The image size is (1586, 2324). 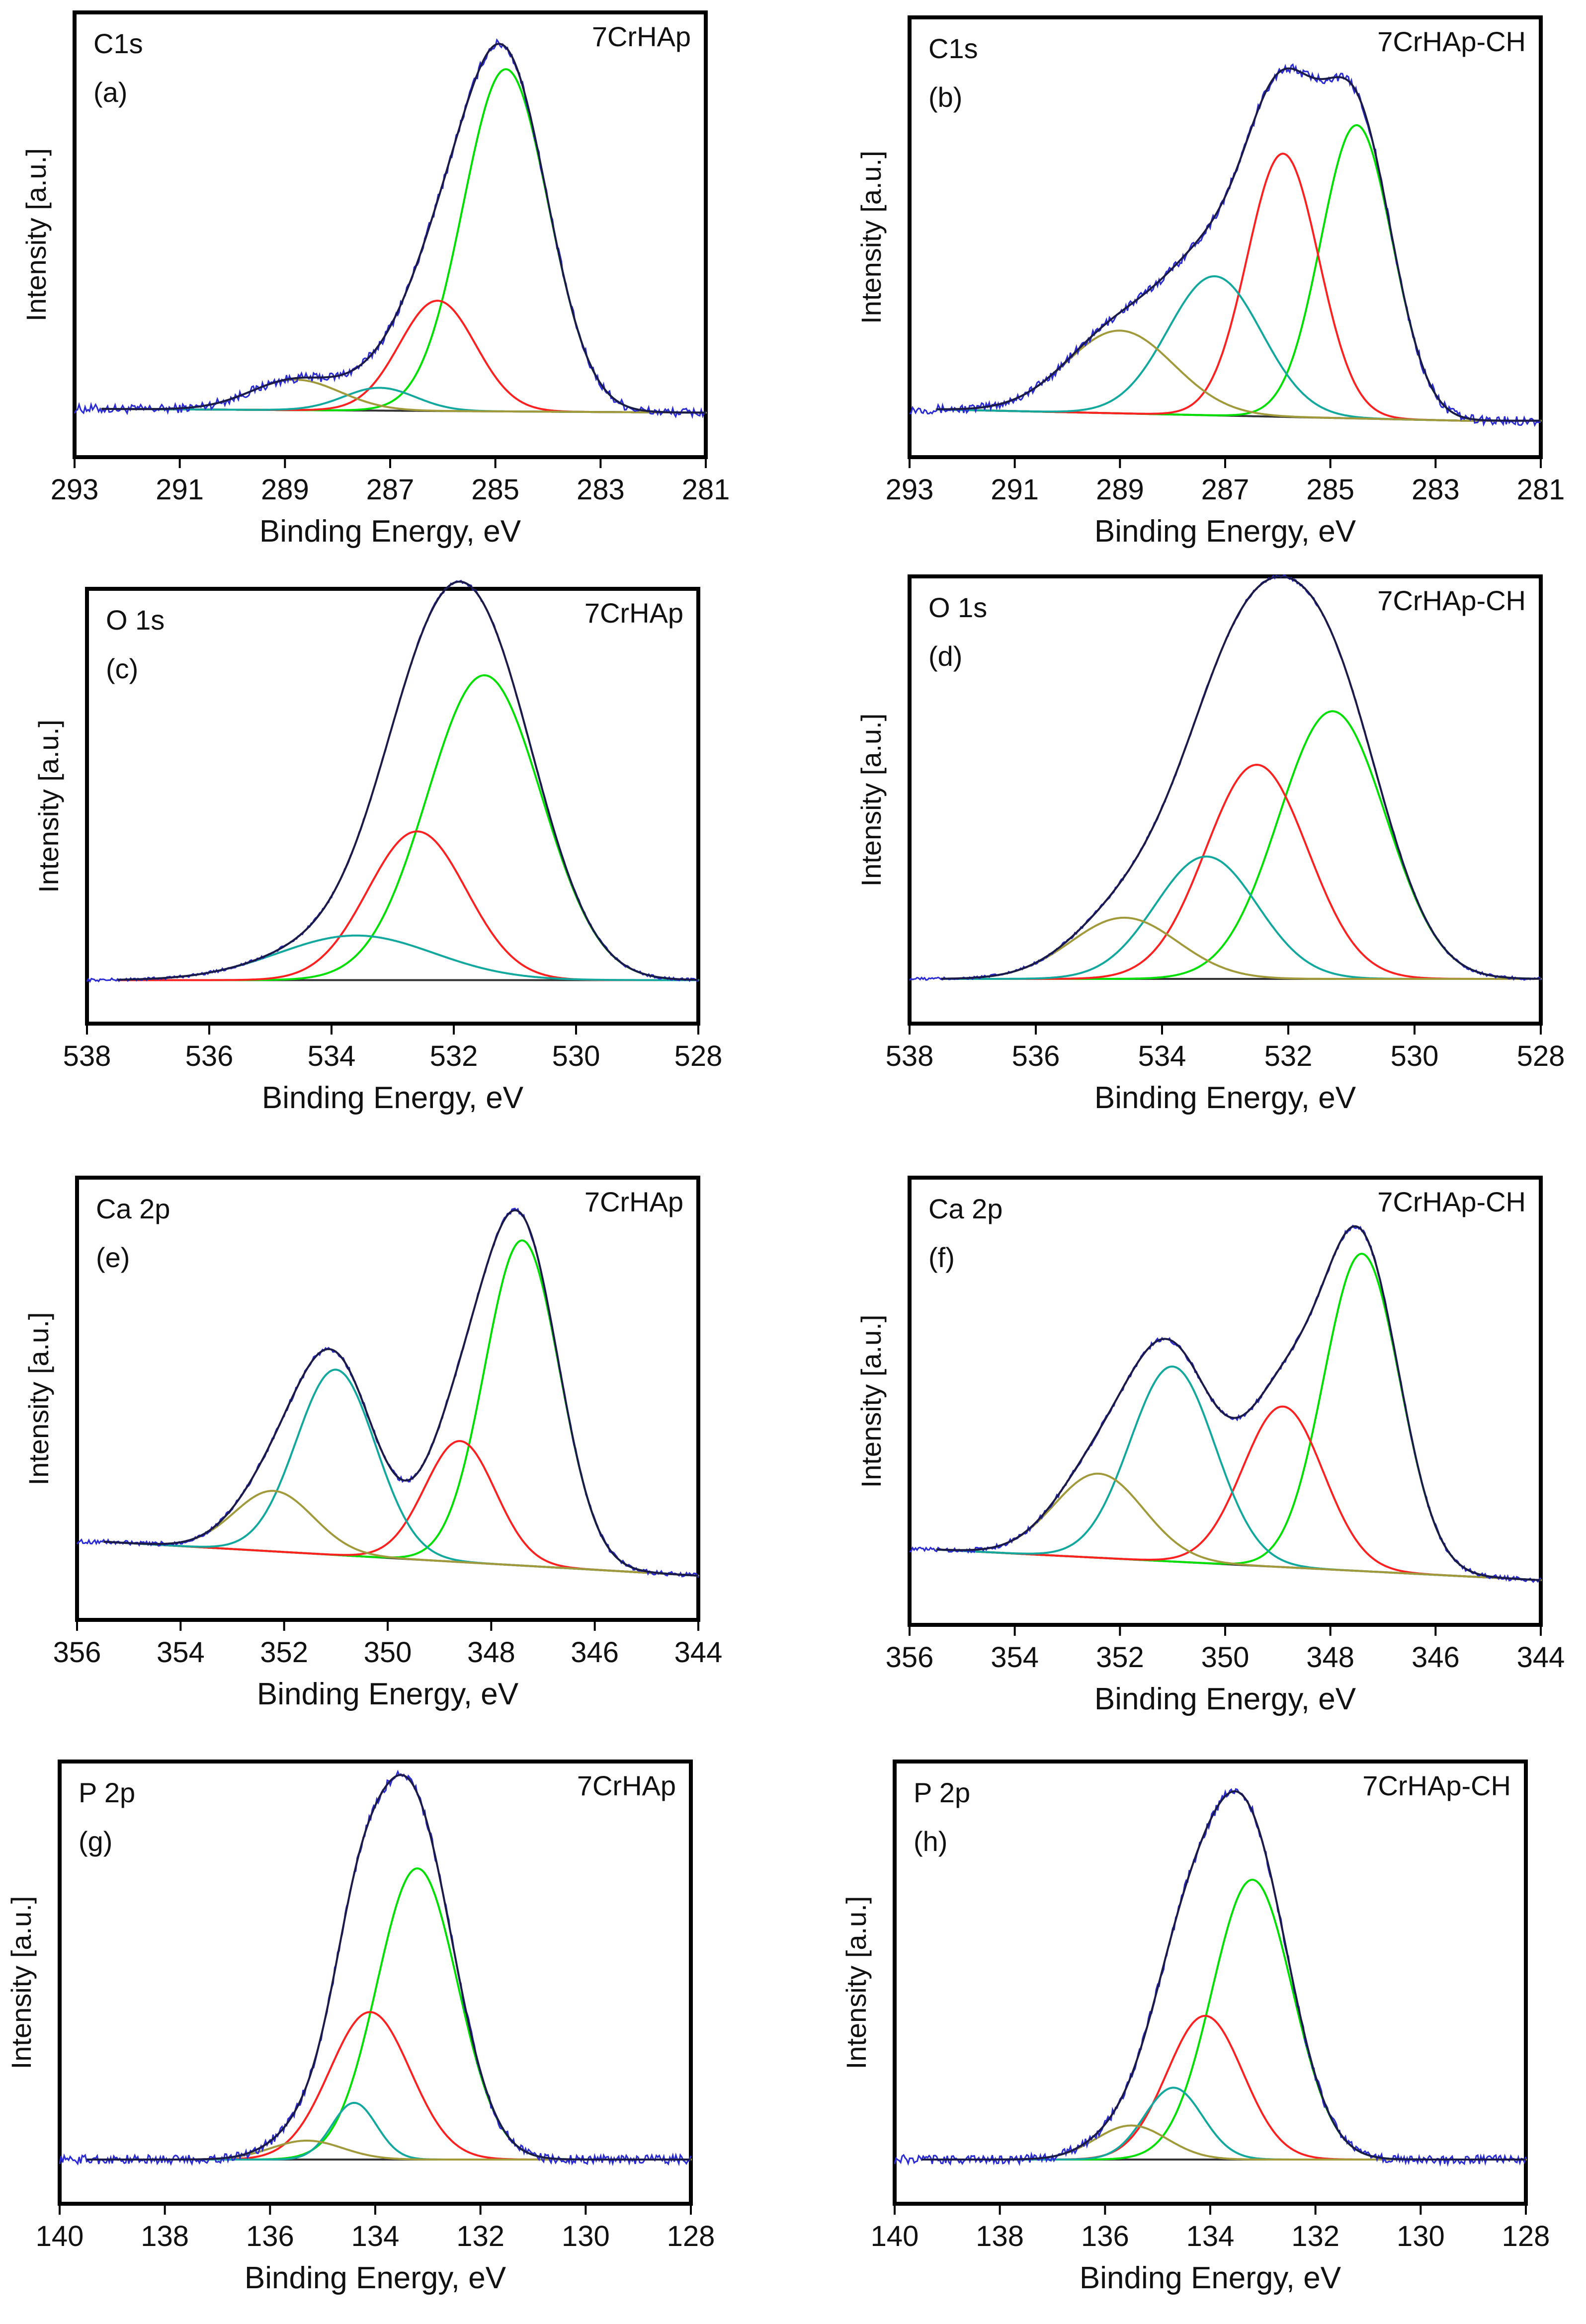 What do you see at coordinates (945, 97) in the screenshot?
I see `panel-label: (b)` at bounding box center [945, 97].